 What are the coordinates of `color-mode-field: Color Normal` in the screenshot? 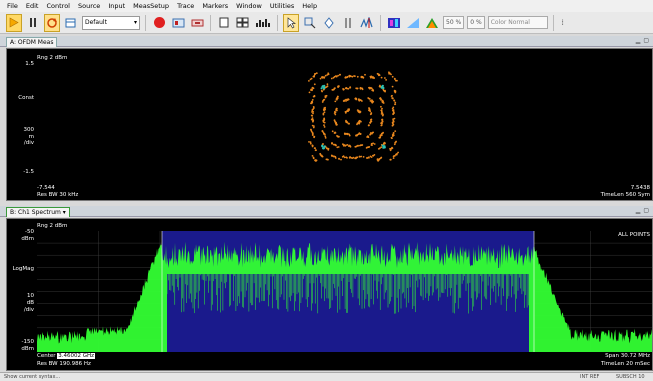 It's located at (518, 22).